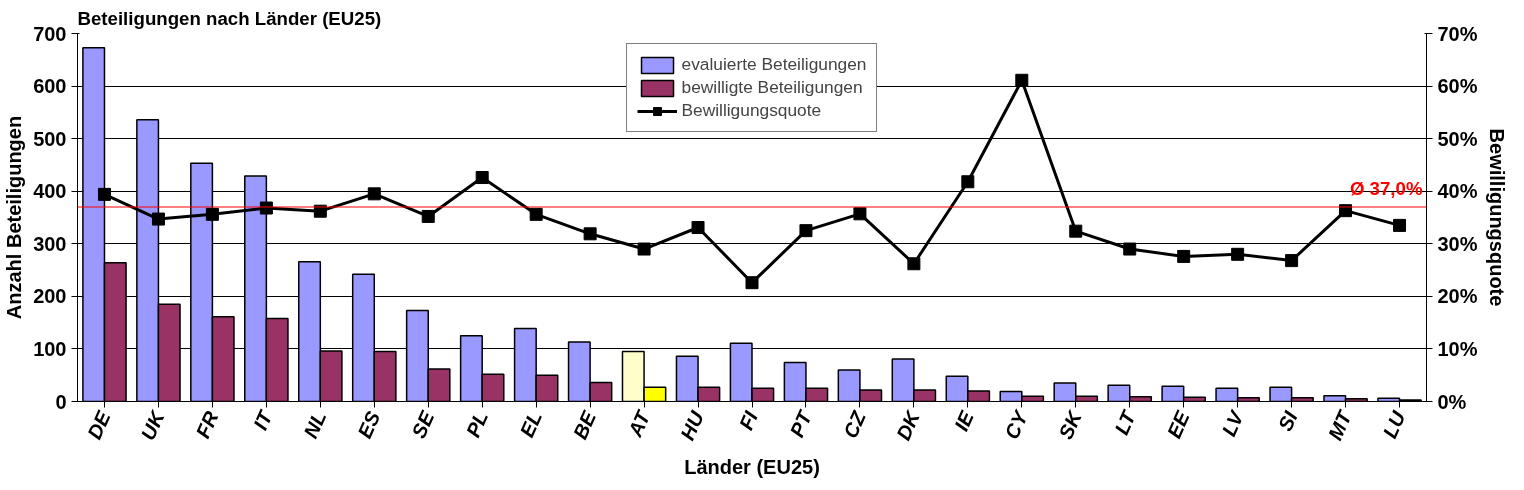  I want to click on x-axis-title: Länder (EU25), so click(752, 466).